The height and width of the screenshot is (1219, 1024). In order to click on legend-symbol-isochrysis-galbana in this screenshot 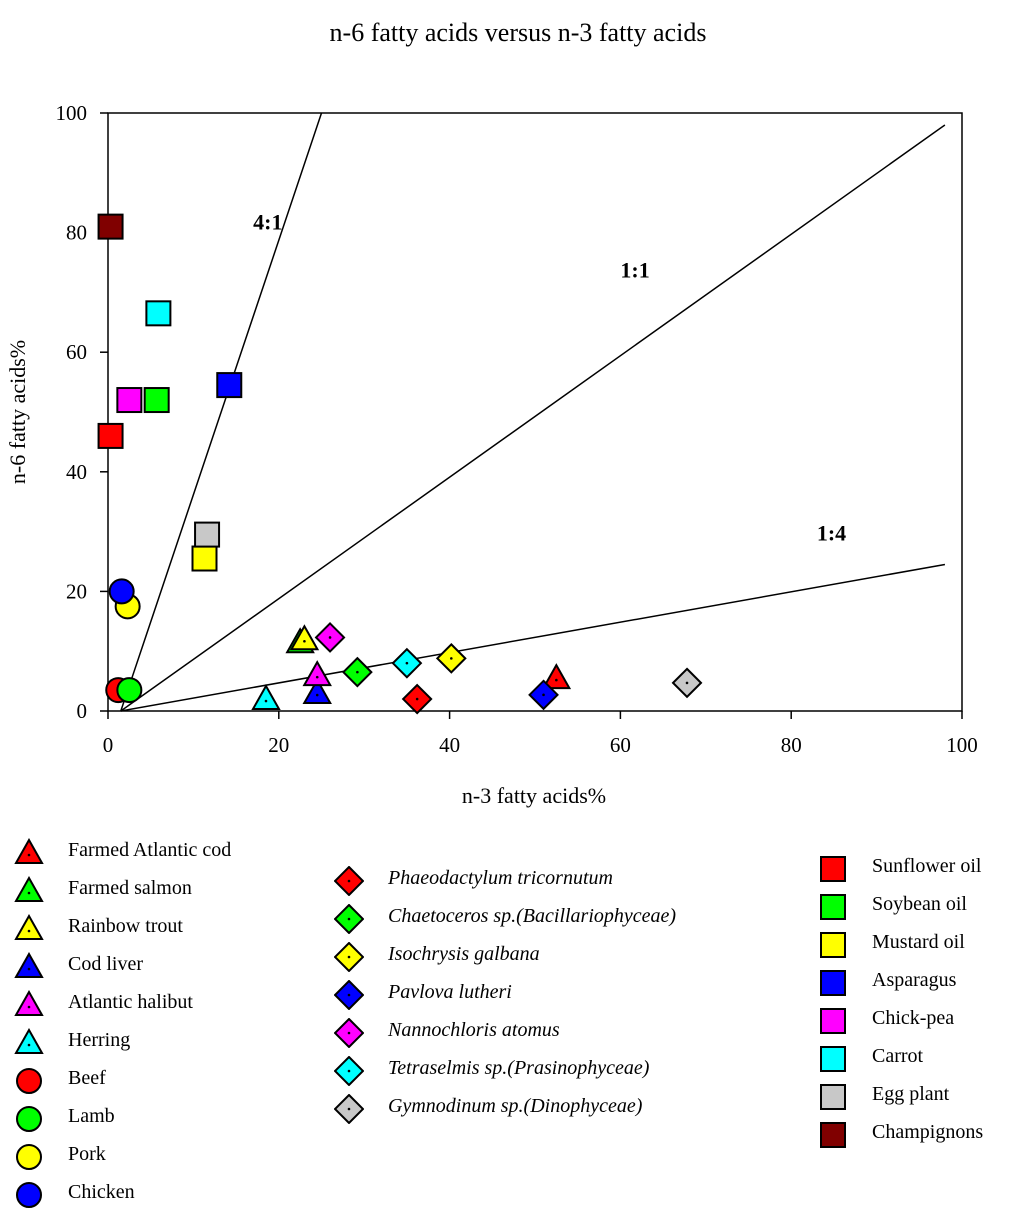, I will do `click(349, 957)`.